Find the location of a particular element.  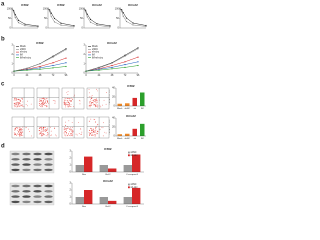

legend-label: Mock is located at coordinates (23, 46).